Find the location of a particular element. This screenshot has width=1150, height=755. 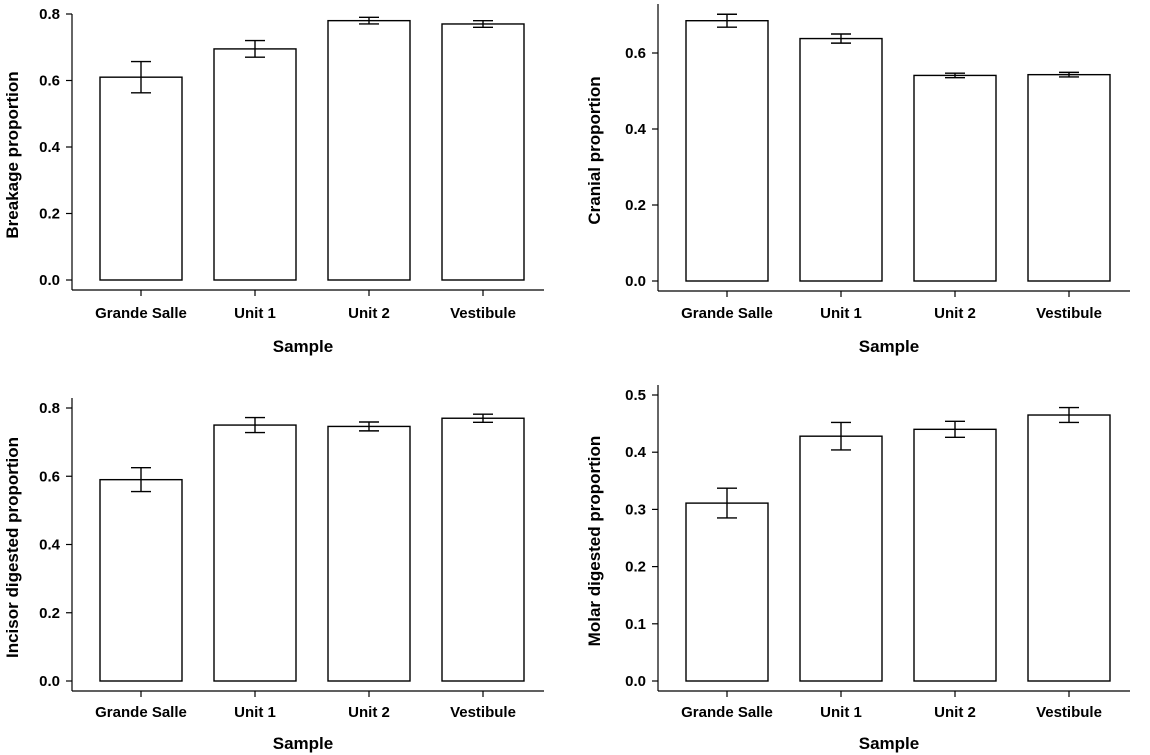

y-tick-label: 0.5 is located at coordinates (635, 395).